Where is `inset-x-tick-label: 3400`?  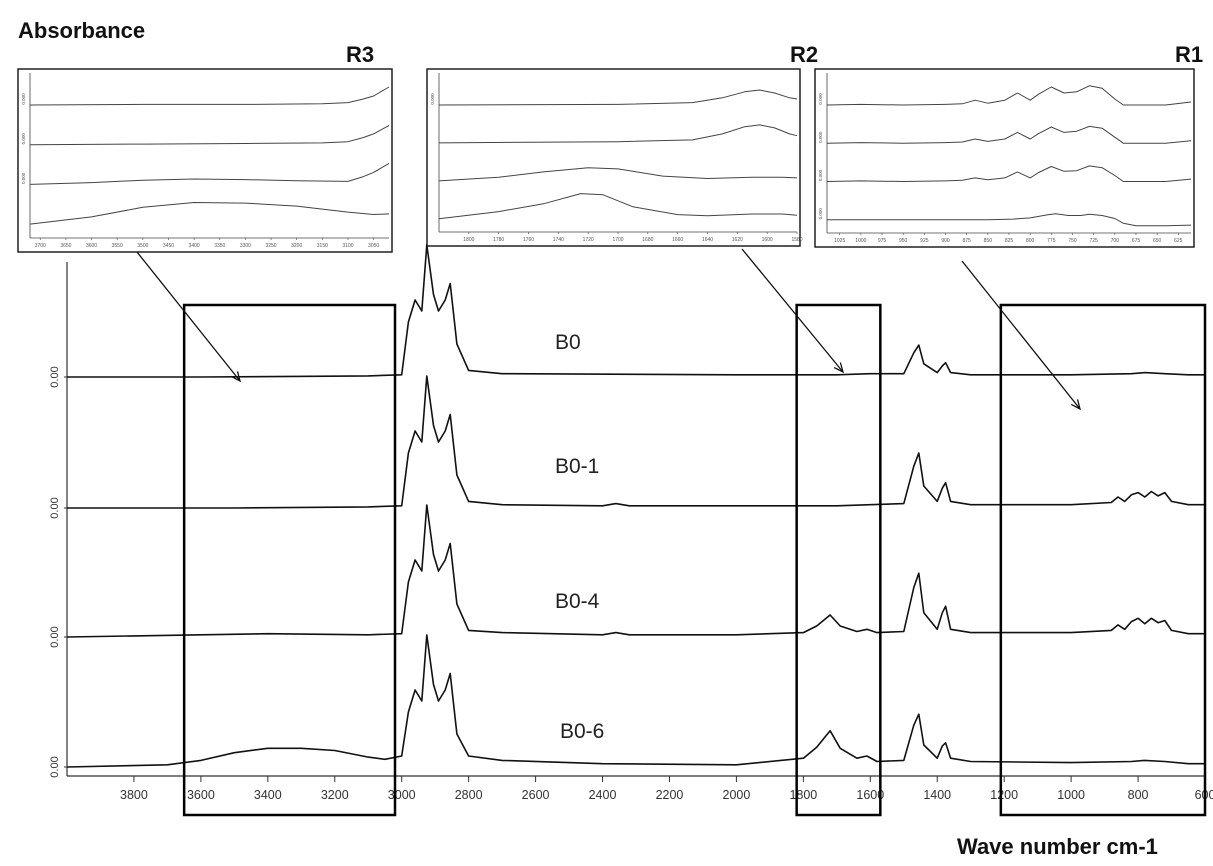
inset-x-tick-label: 3400 is located at coordinates (194, 246).